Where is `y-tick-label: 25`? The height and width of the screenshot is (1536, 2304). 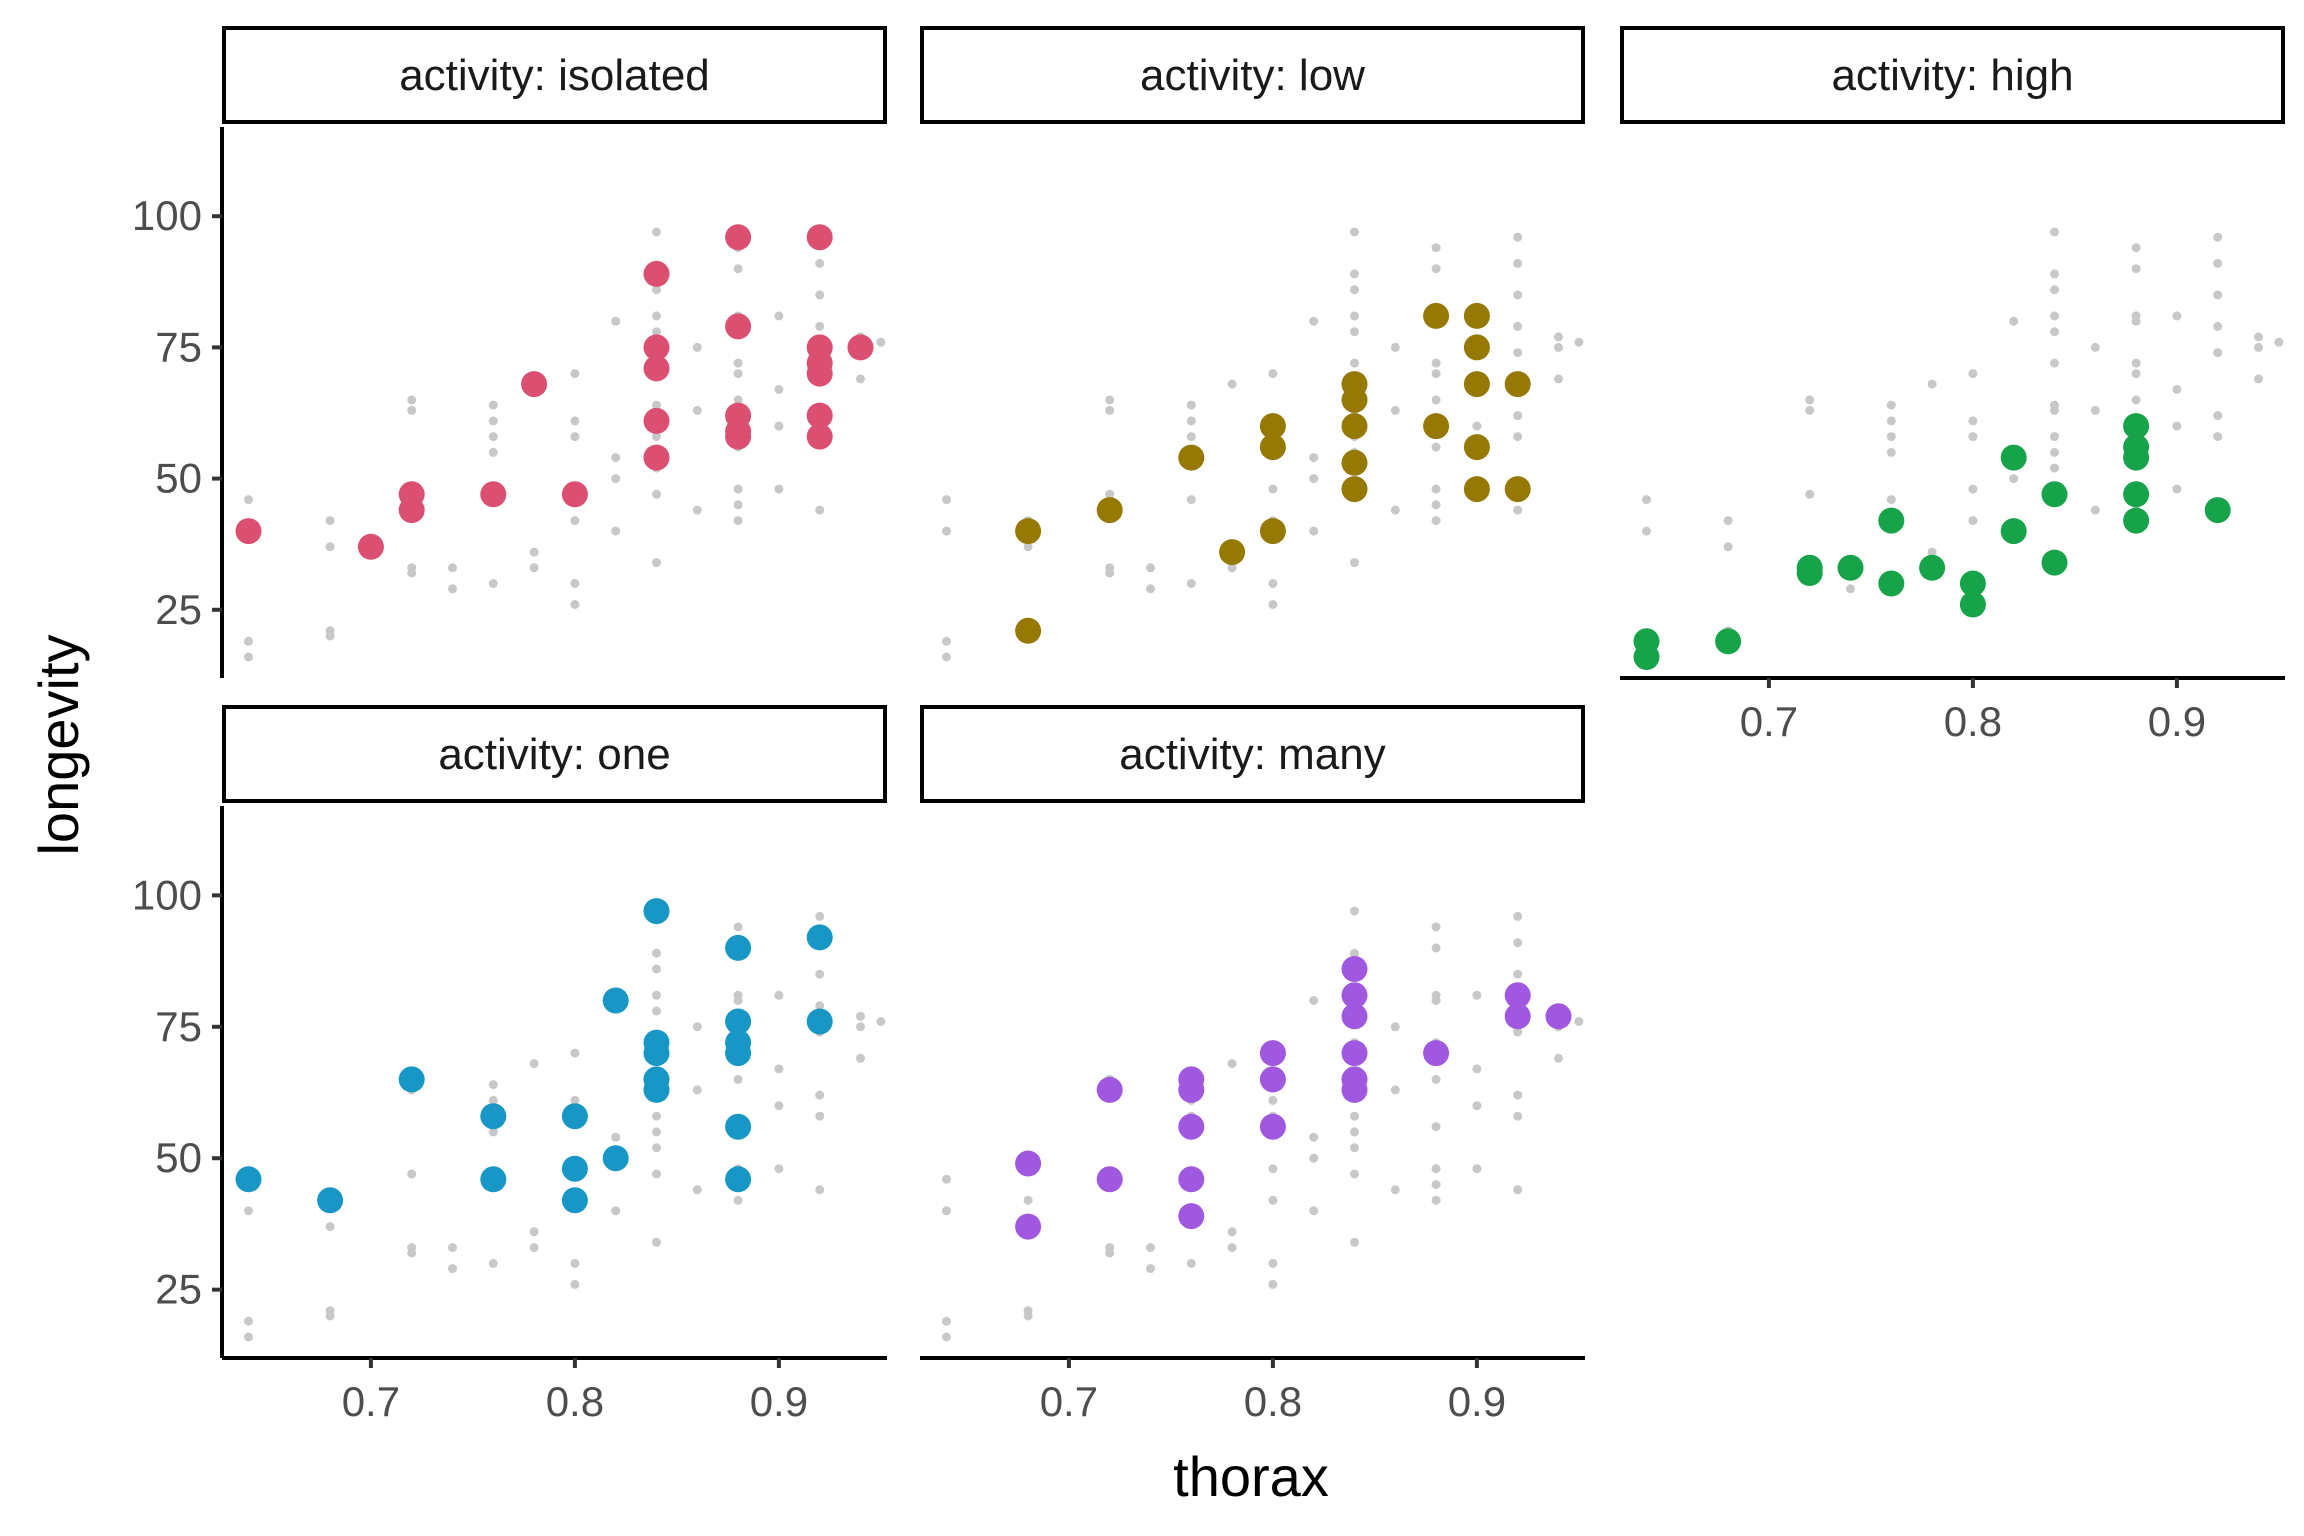
y-tick-label: 25 is located at coordinates (178, 1289).